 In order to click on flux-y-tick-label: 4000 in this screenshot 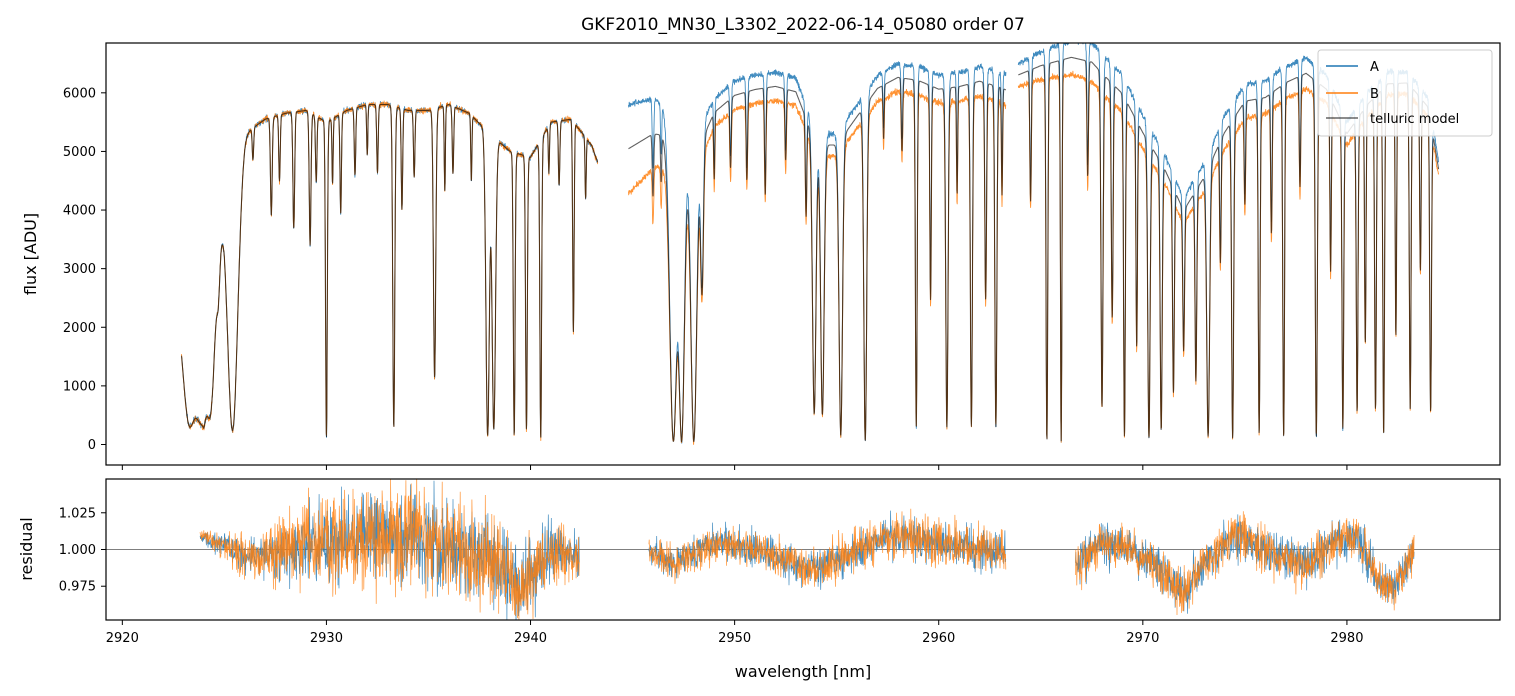, I will do `click(79, 211)`.